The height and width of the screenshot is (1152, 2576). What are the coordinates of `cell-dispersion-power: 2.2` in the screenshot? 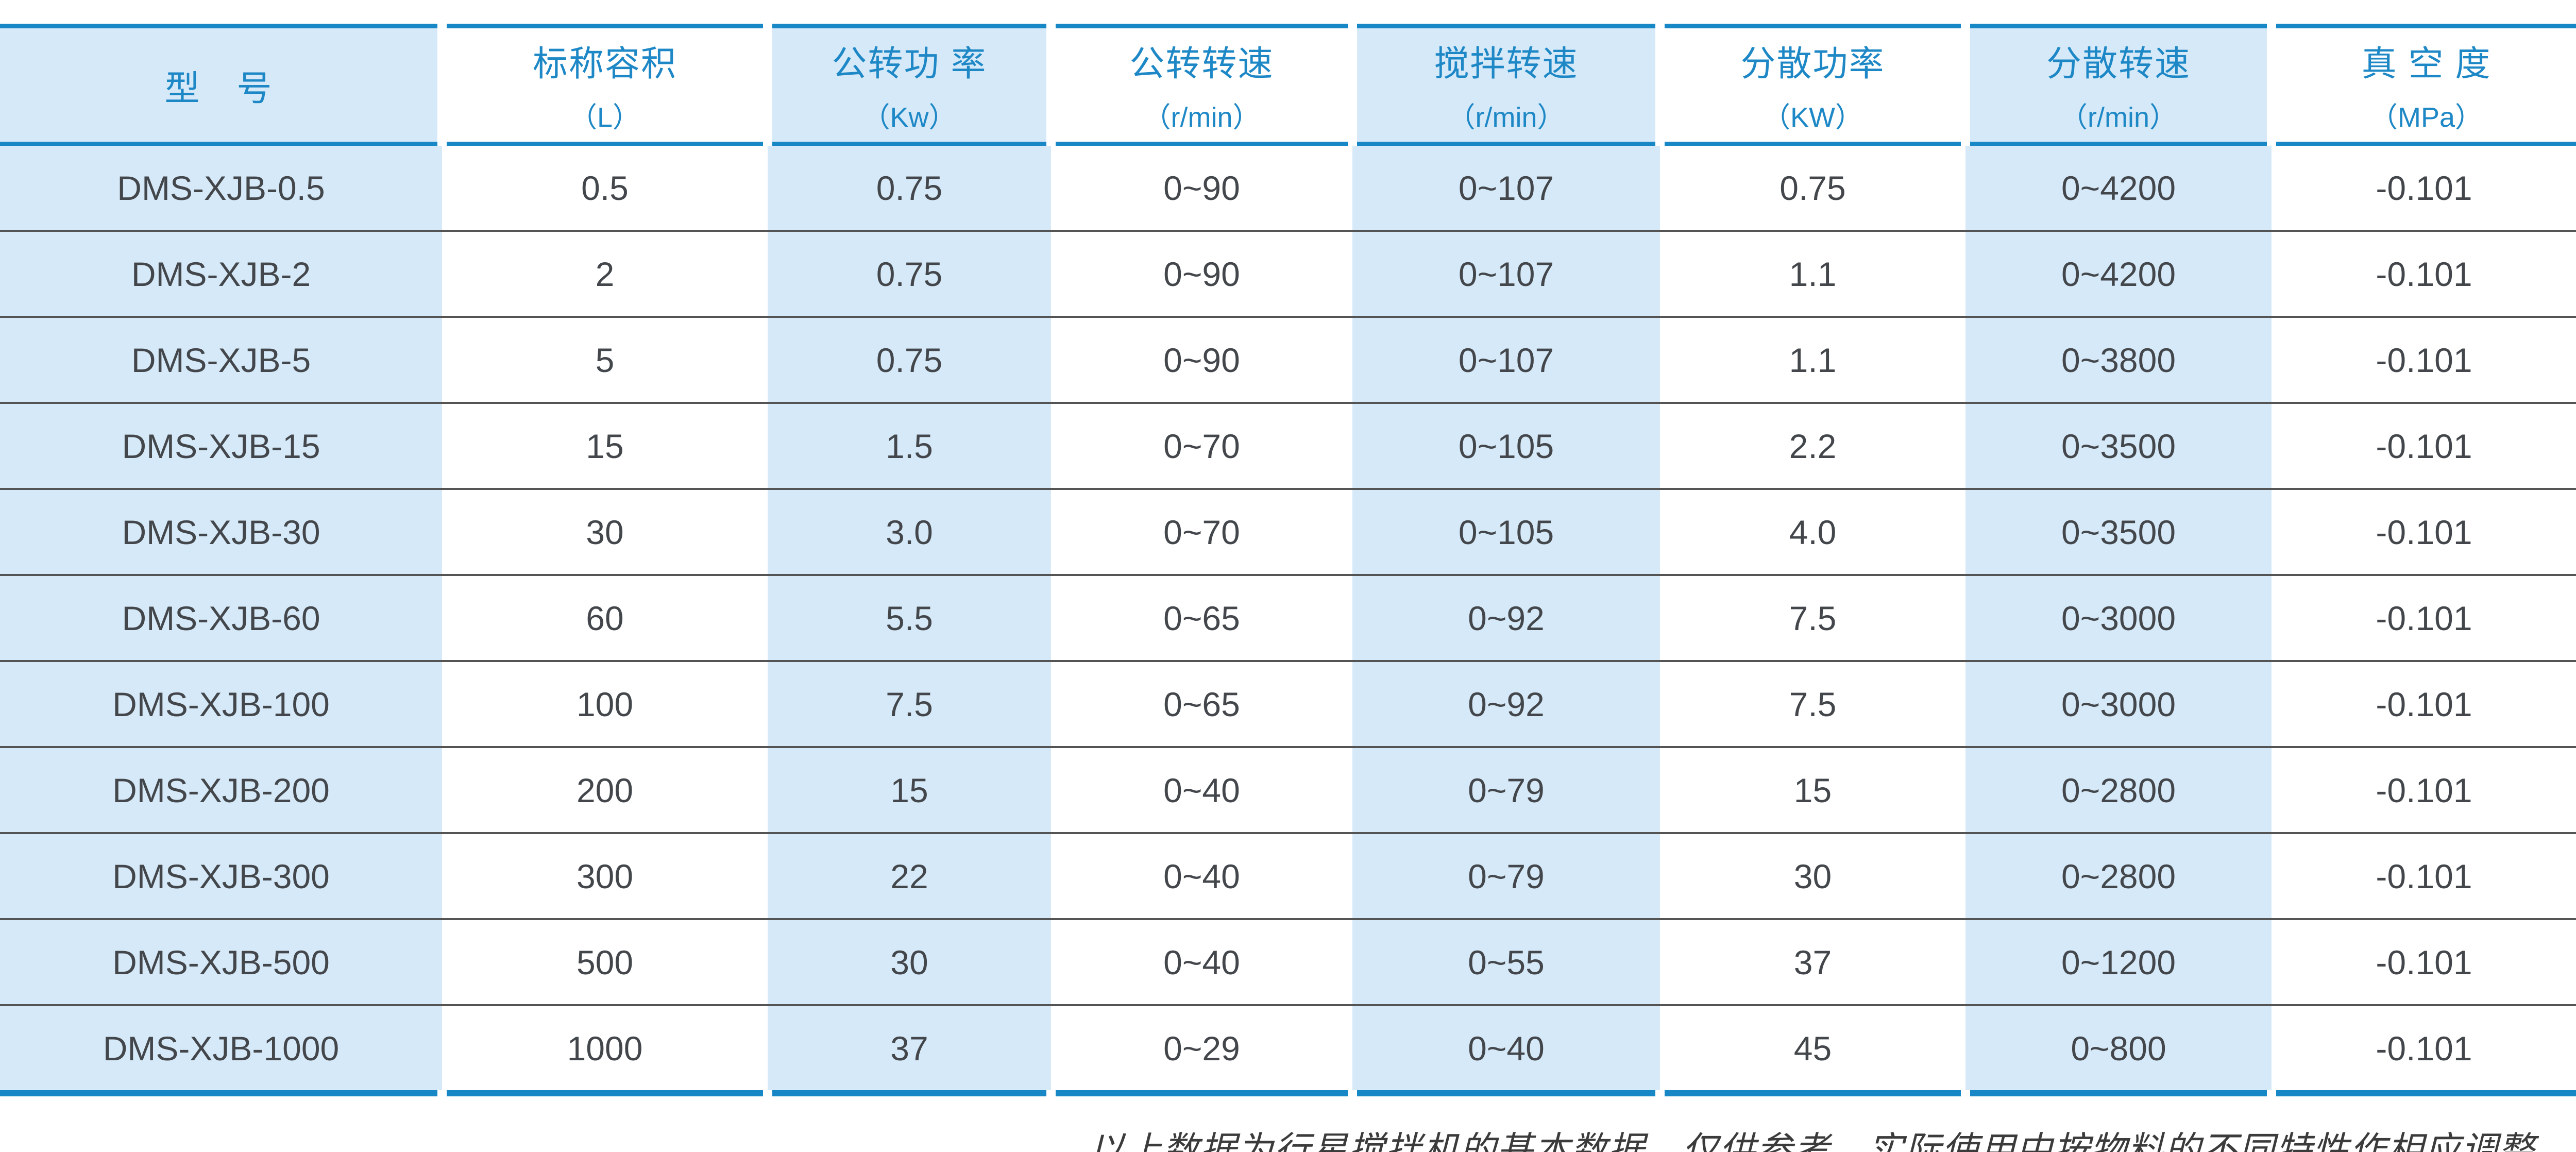 It's located at (1812, 447).